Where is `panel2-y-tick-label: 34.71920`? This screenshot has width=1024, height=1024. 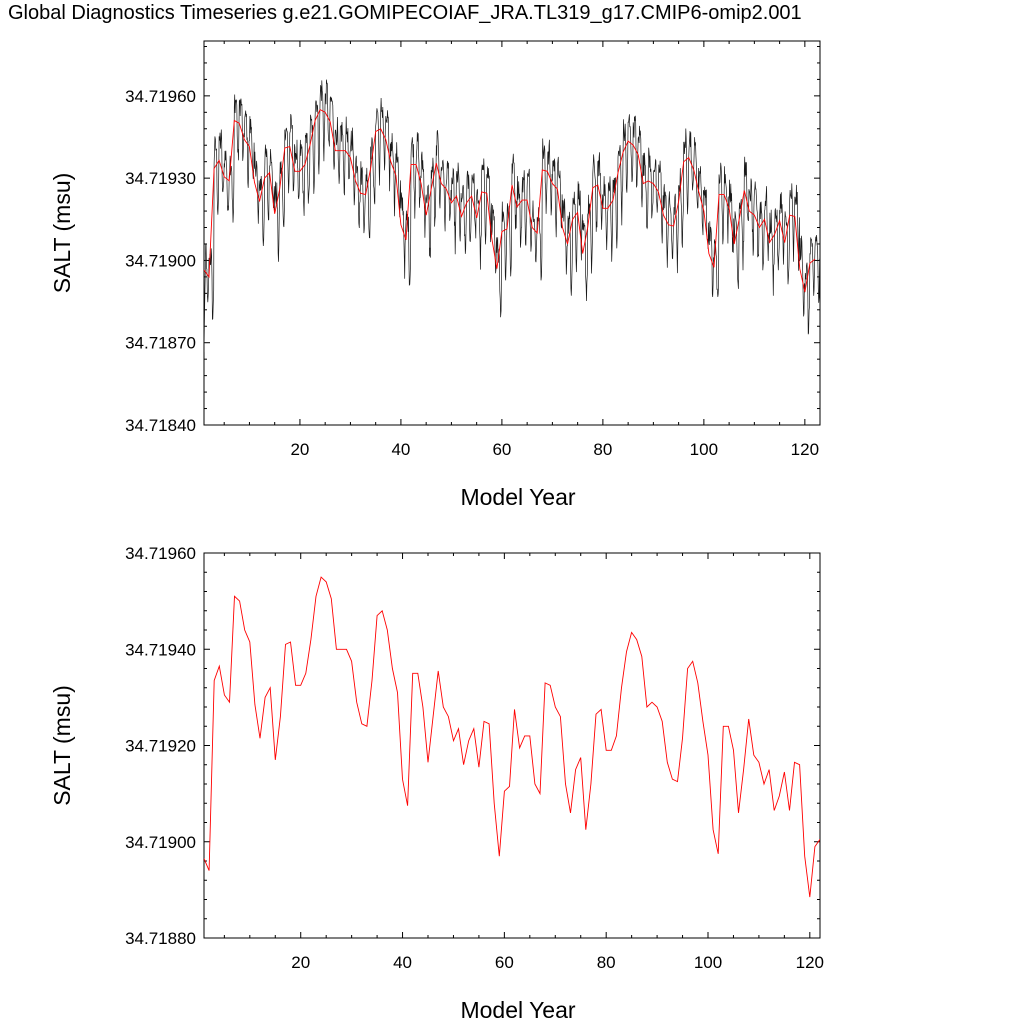 panel2-y-tick-label: 34.71920 is located at coordinates (160, 746).